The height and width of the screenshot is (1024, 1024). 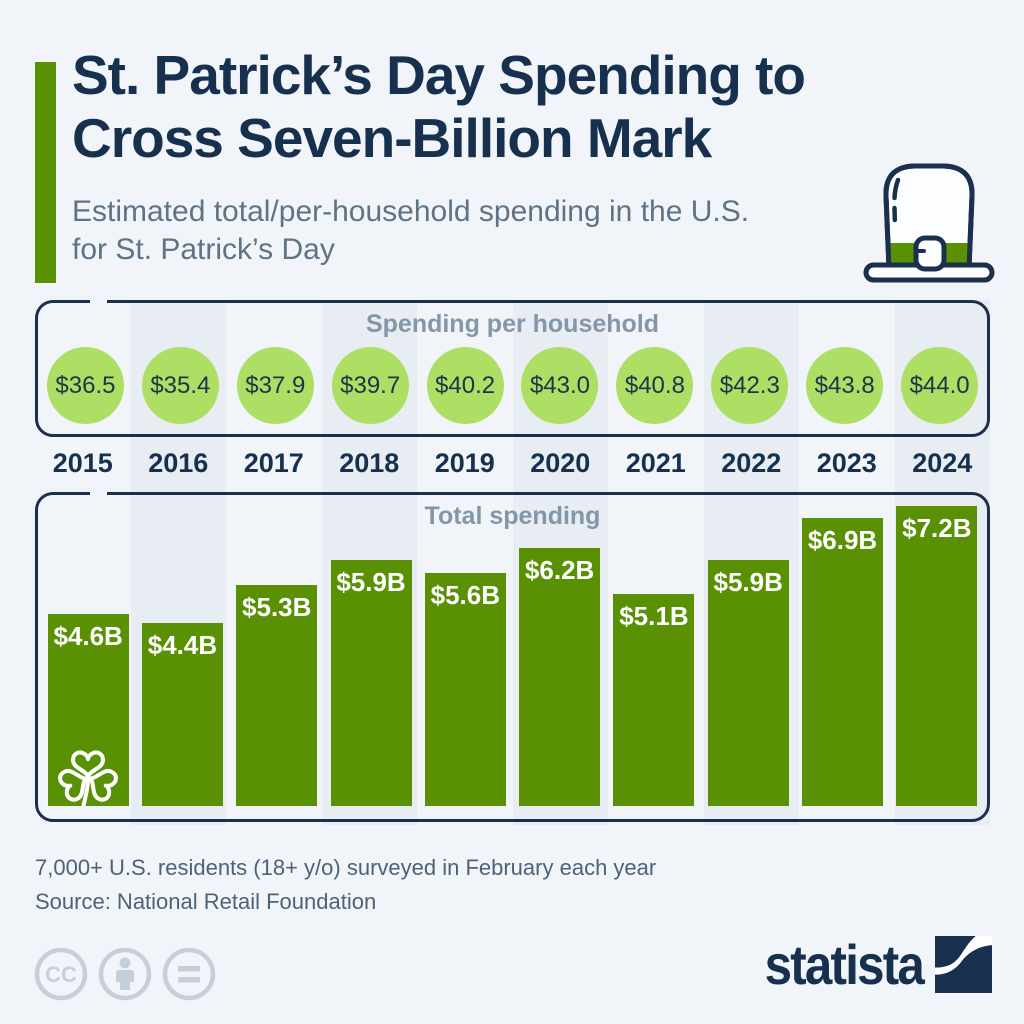 I want to click on total-bar-column: $5.1B, so click(x=654, y=700).